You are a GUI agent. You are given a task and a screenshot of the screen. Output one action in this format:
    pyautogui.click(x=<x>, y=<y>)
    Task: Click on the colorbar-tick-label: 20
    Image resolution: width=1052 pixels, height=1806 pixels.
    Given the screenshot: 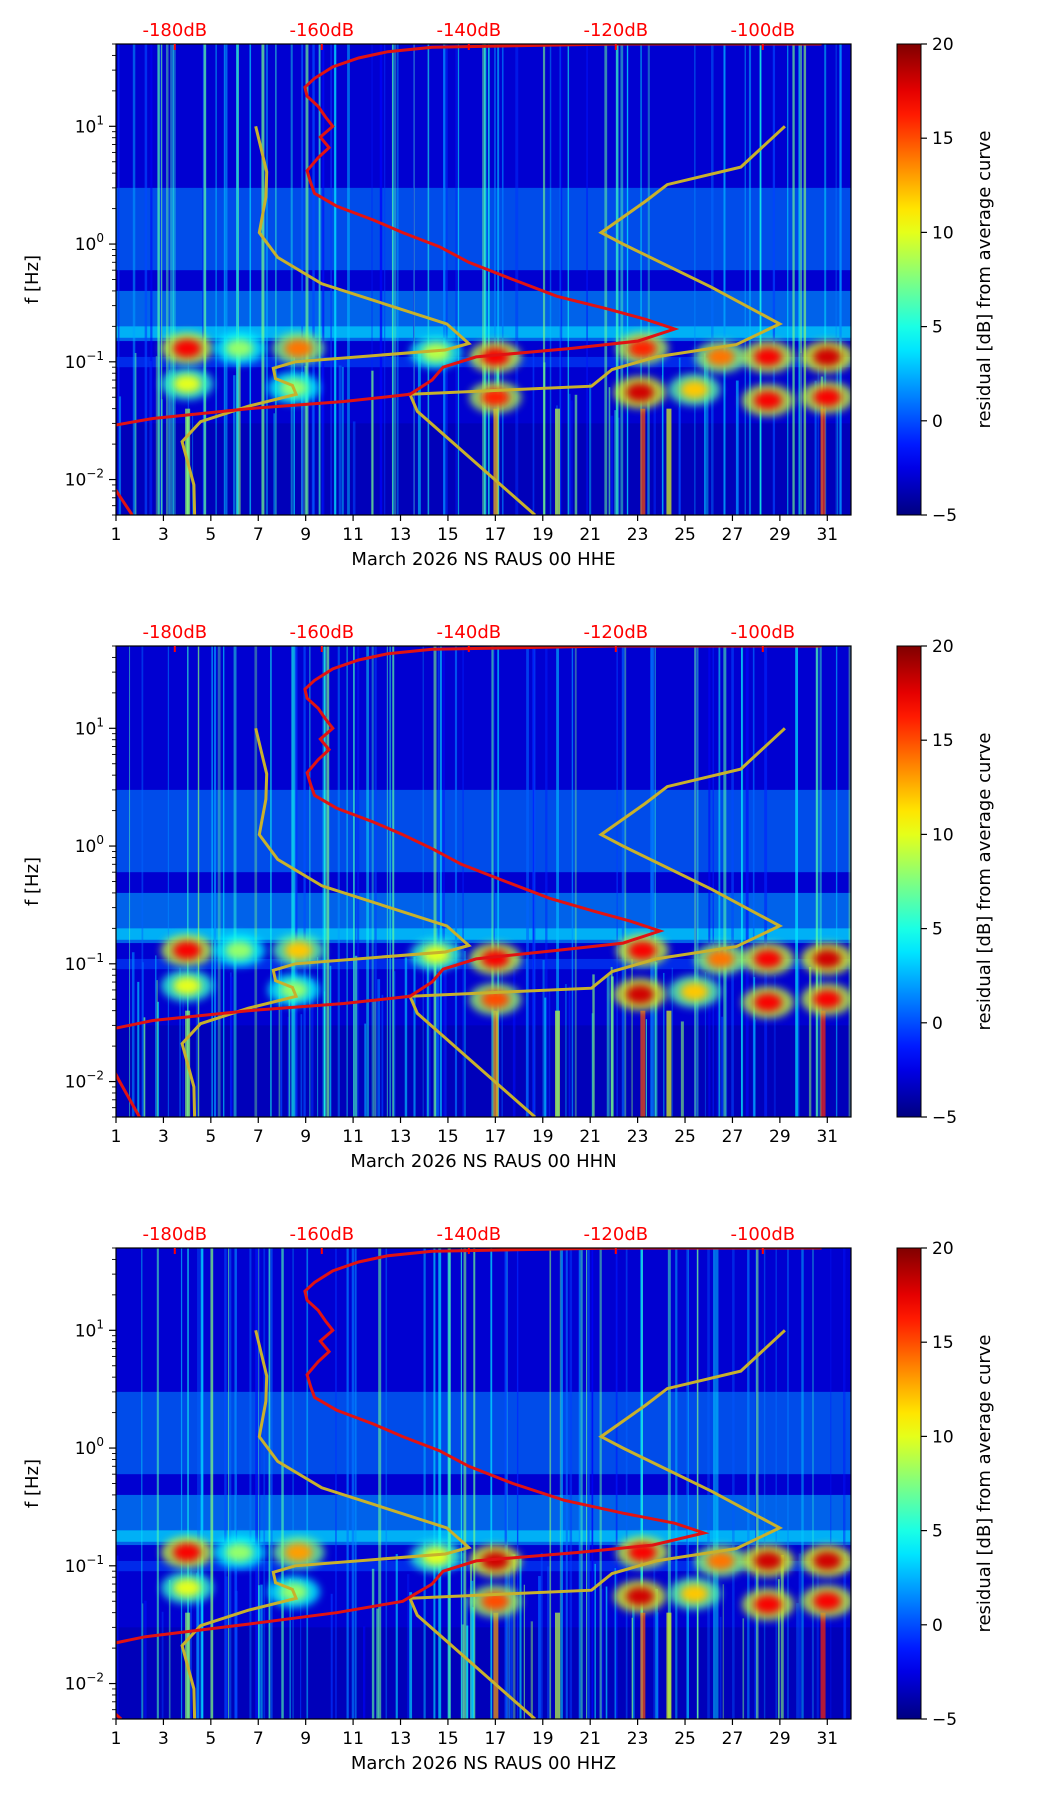 What is the action you would take?
    pyautogui.click(x=943, y=647)
    